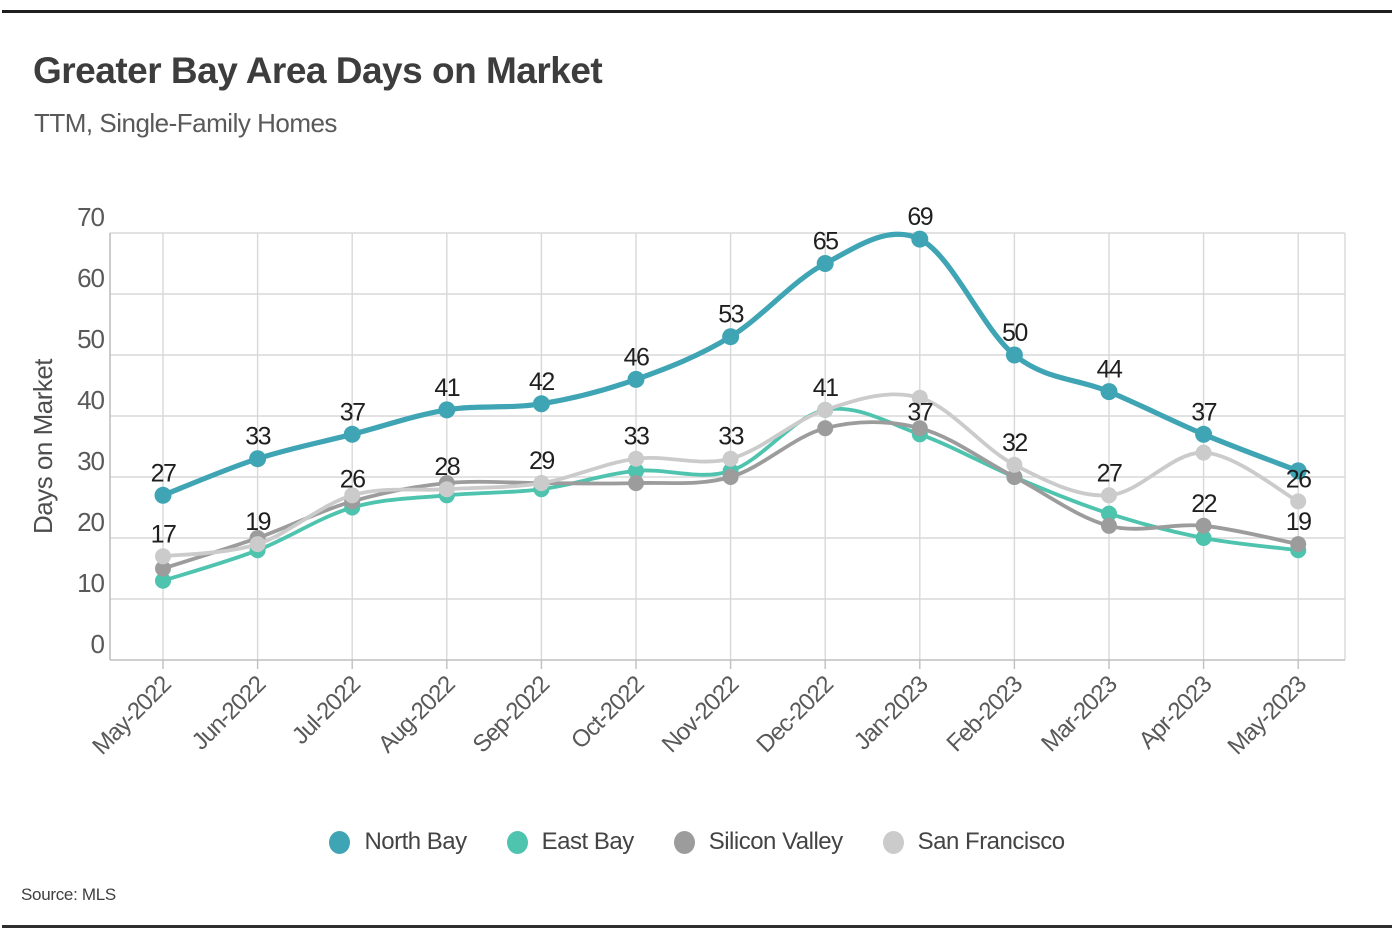 The height and width of the screenshot is (944, 1394). Describe the element at coordinates (446, 388) in the screenshot. I see `data-label: 41` at that location.